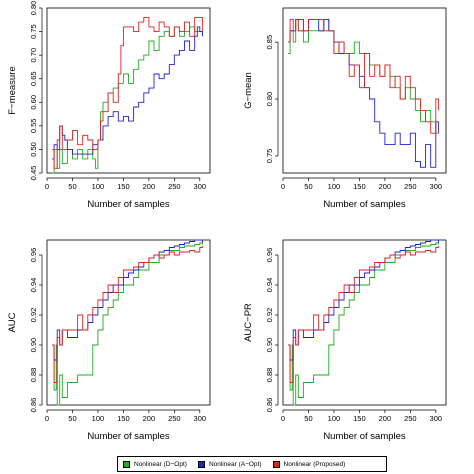  I want to click on y-tick-label: 0.70, so click(33, 55).